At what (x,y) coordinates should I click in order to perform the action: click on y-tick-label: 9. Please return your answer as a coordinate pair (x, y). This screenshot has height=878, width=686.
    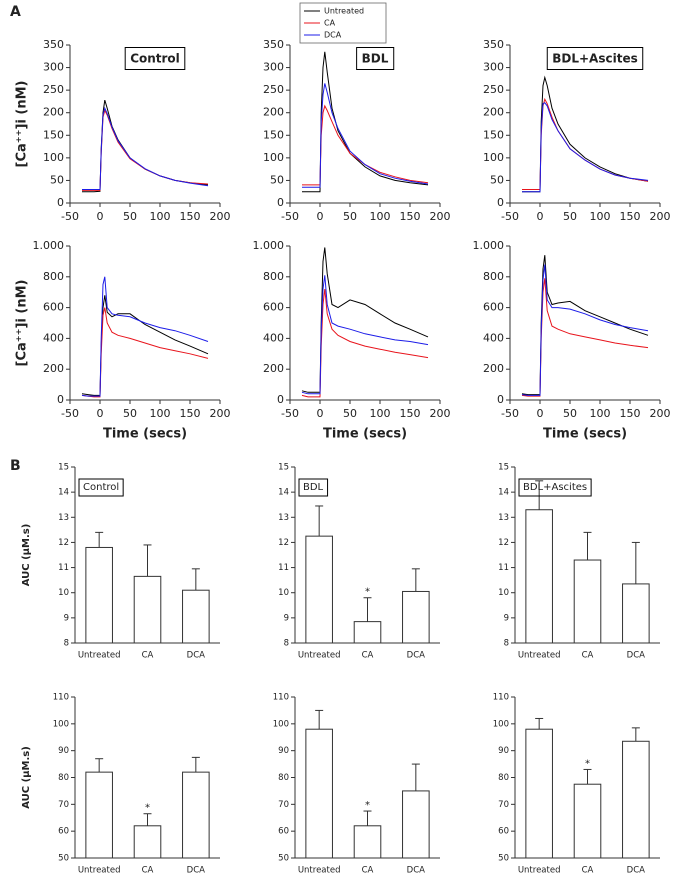
    Looking at the image, I should click on (506, 618).